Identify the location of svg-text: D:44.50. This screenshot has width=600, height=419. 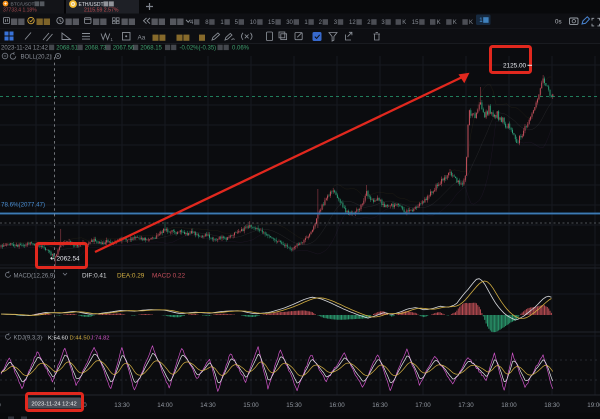
(80, 339).